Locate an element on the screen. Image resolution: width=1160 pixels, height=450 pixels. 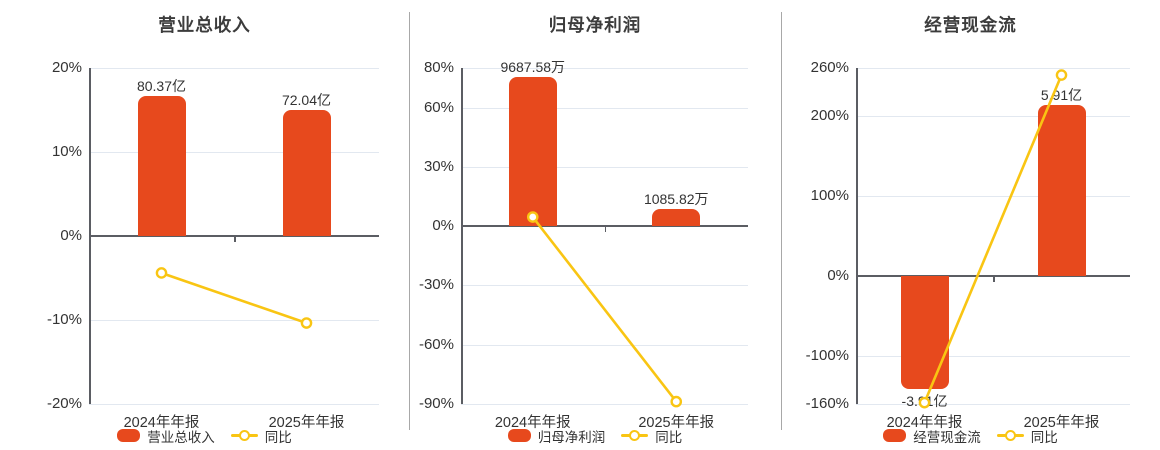
y-tick-label: -10% is located at coordinates (64, 319).